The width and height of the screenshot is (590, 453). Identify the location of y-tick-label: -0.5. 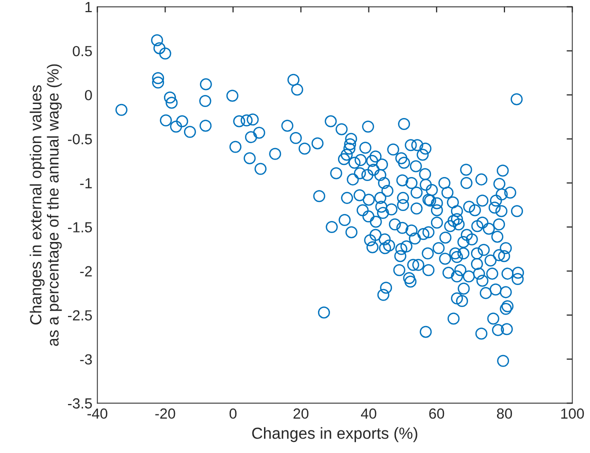
(80, 139).